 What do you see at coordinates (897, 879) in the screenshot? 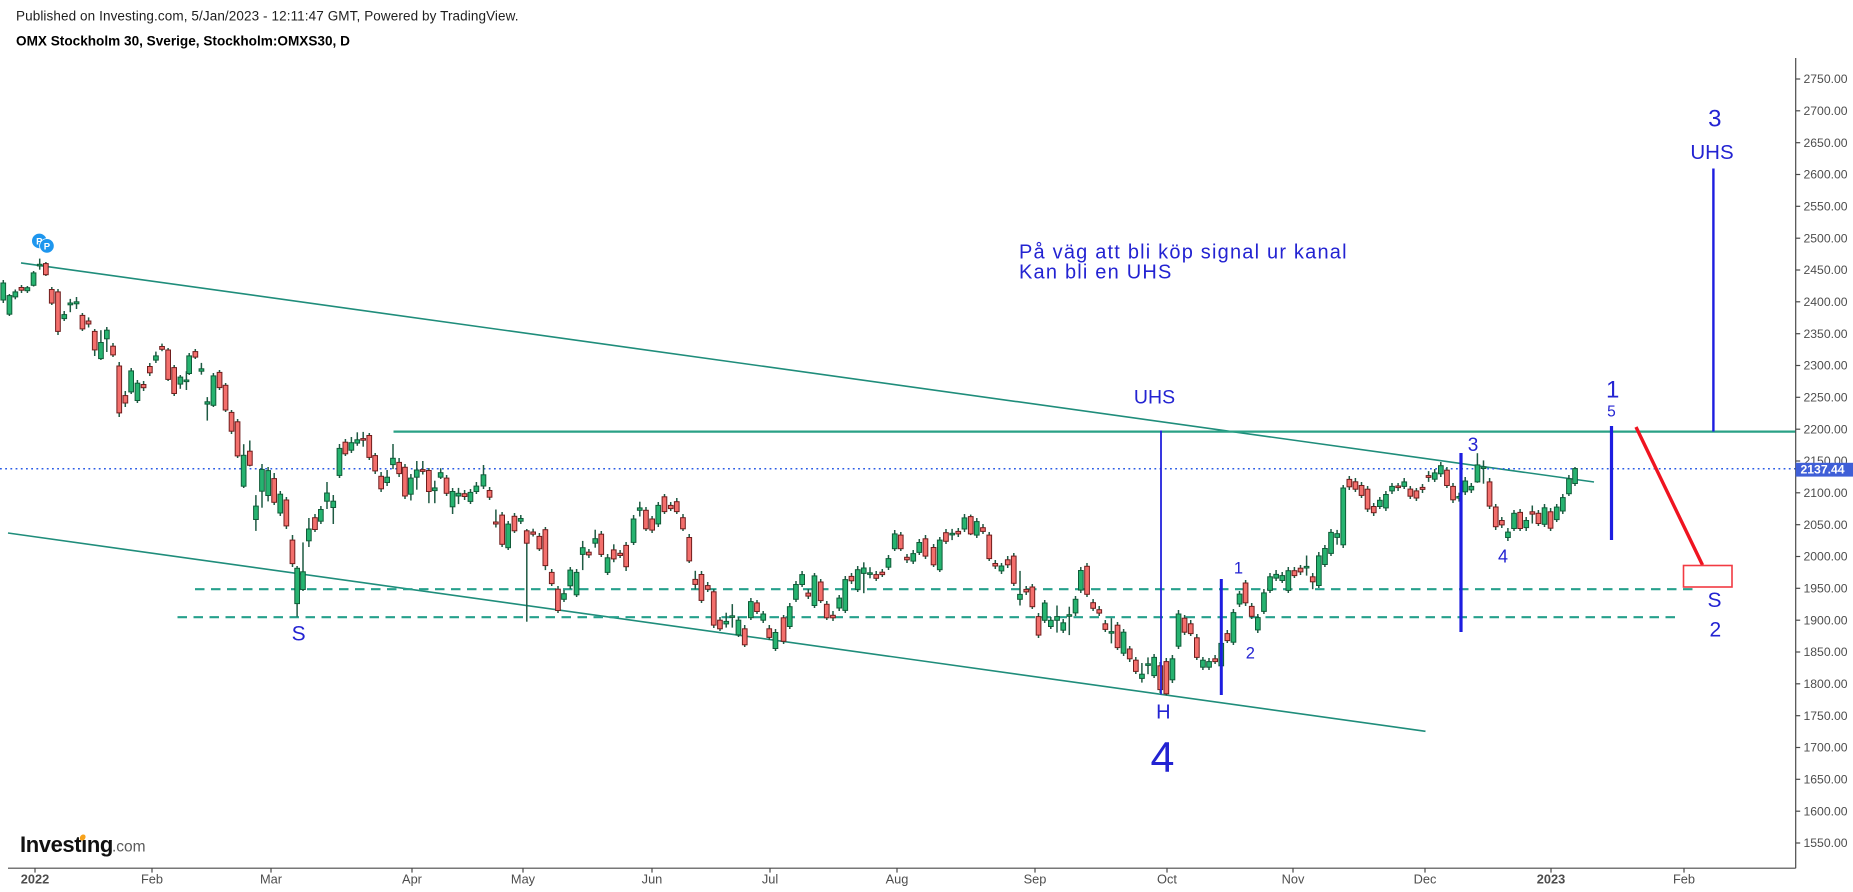
I see `svg-text: Aug` at bounding box center [897, 879].